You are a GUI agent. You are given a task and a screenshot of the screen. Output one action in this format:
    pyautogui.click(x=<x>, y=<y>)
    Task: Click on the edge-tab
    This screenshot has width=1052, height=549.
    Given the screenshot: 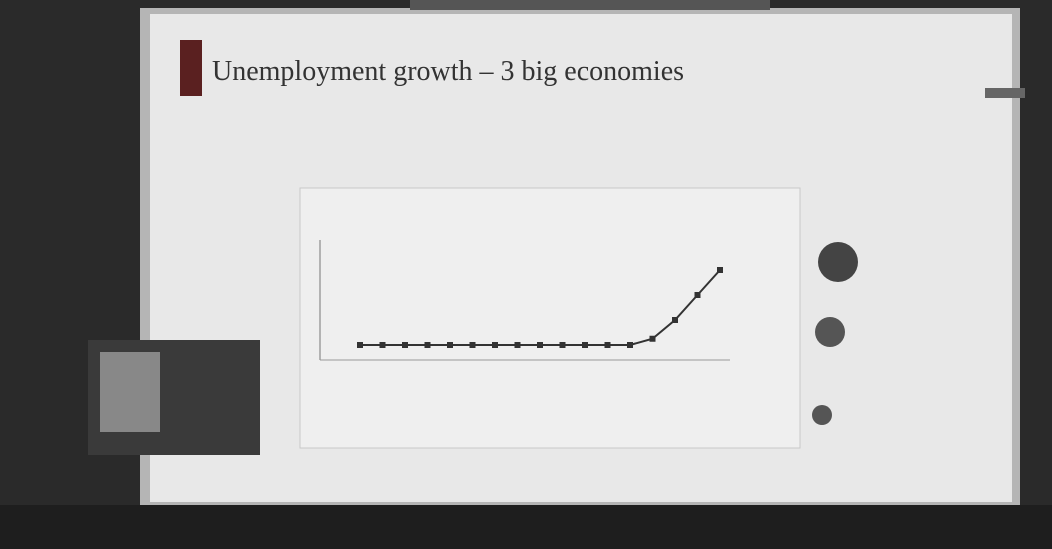 What is the action you would take?
    pyautogui.click(x=1005, y=93)
    